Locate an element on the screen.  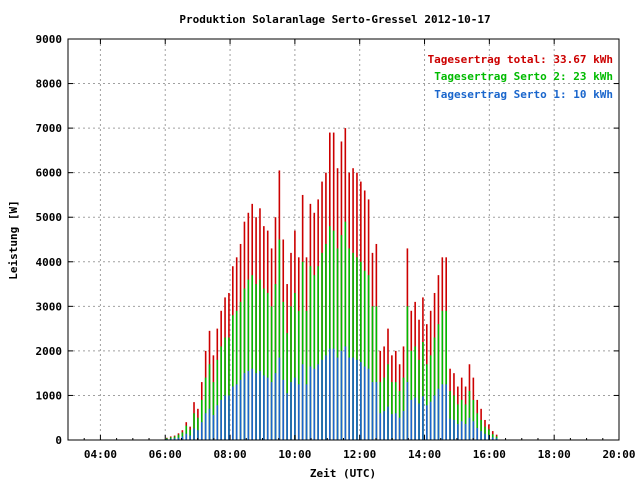
x-tick-label: 14:00 is located at coordinates (424, 454).